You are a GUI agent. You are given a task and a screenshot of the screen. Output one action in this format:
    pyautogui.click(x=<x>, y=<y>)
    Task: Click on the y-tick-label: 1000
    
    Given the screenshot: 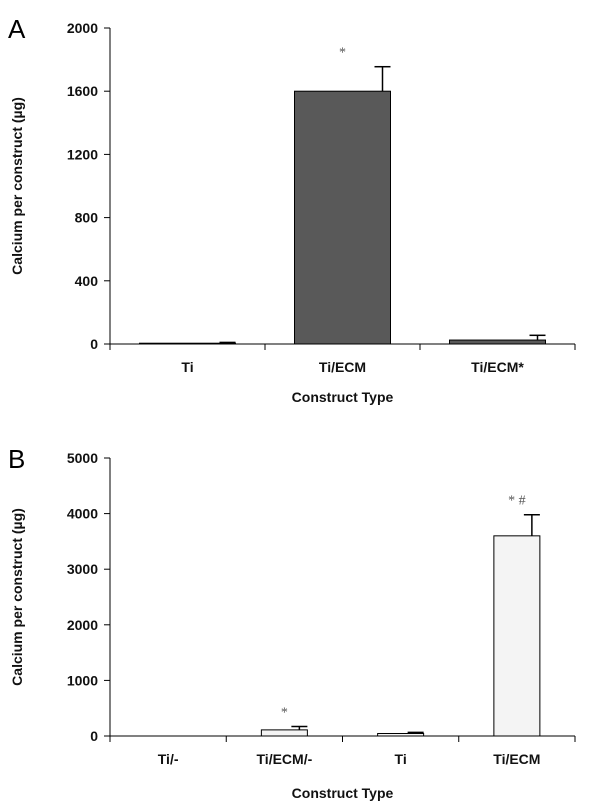 What is the action you would take?
    pyautogui.click(x=82, y=680)
    